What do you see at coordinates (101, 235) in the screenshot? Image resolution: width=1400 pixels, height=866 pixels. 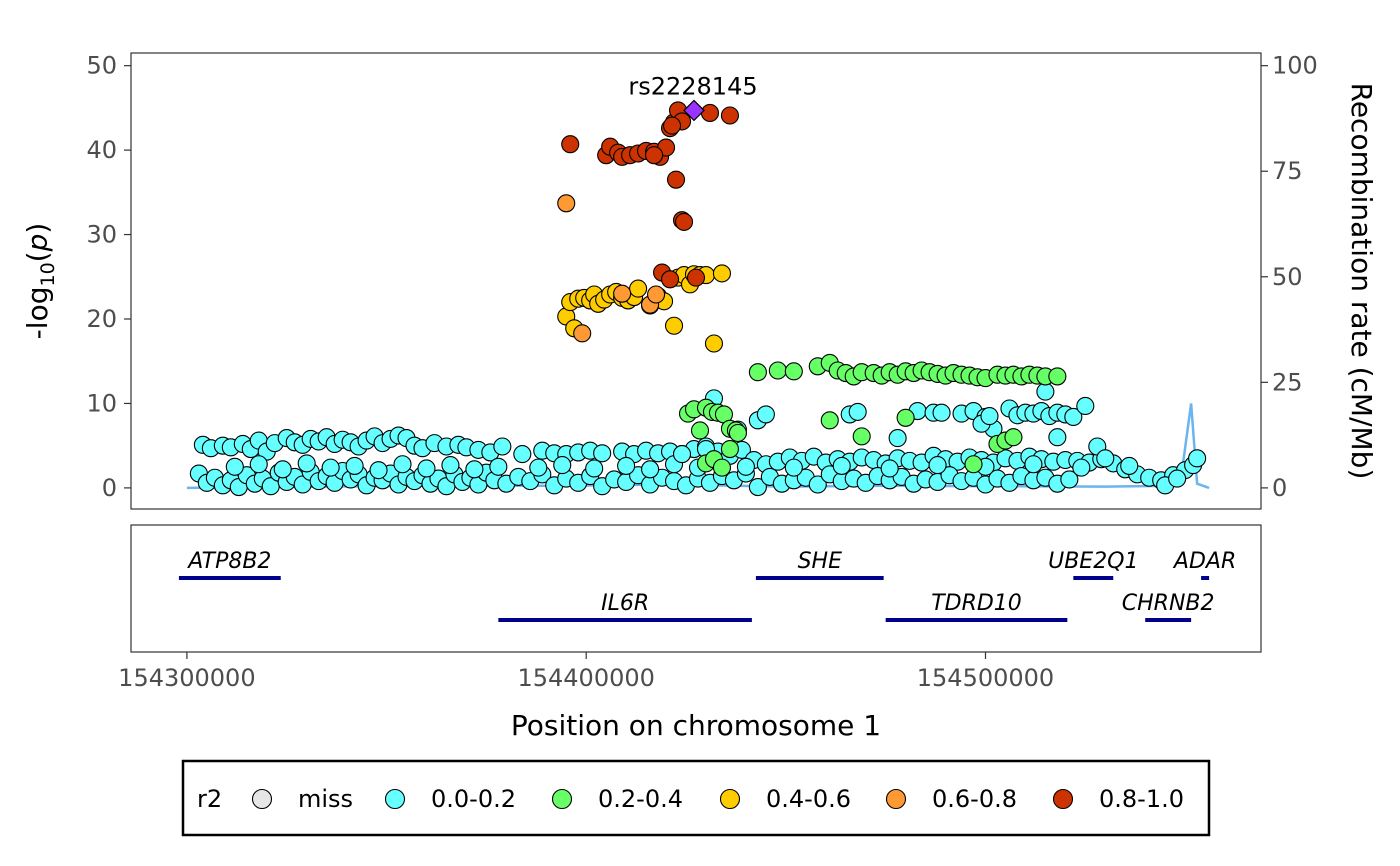 I see `y-tick-label: 30` at bounding box center [101, 235].